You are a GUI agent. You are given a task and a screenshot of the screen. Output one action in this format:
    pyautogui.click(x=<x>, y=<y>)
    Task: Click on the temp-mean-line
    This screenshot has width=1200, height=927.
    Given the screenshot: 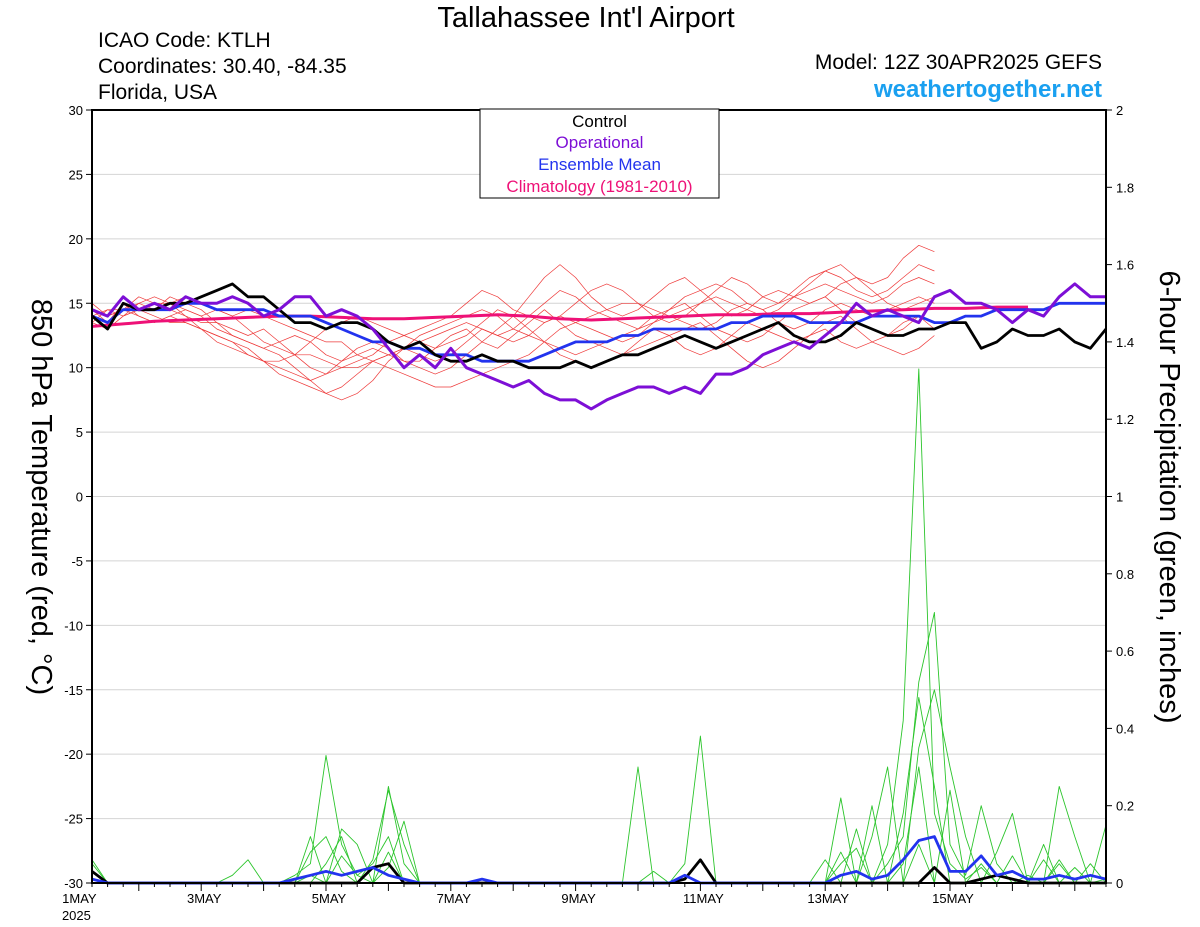 What is the action you would take?
    pyautogui.click(x=598, y=332)
    